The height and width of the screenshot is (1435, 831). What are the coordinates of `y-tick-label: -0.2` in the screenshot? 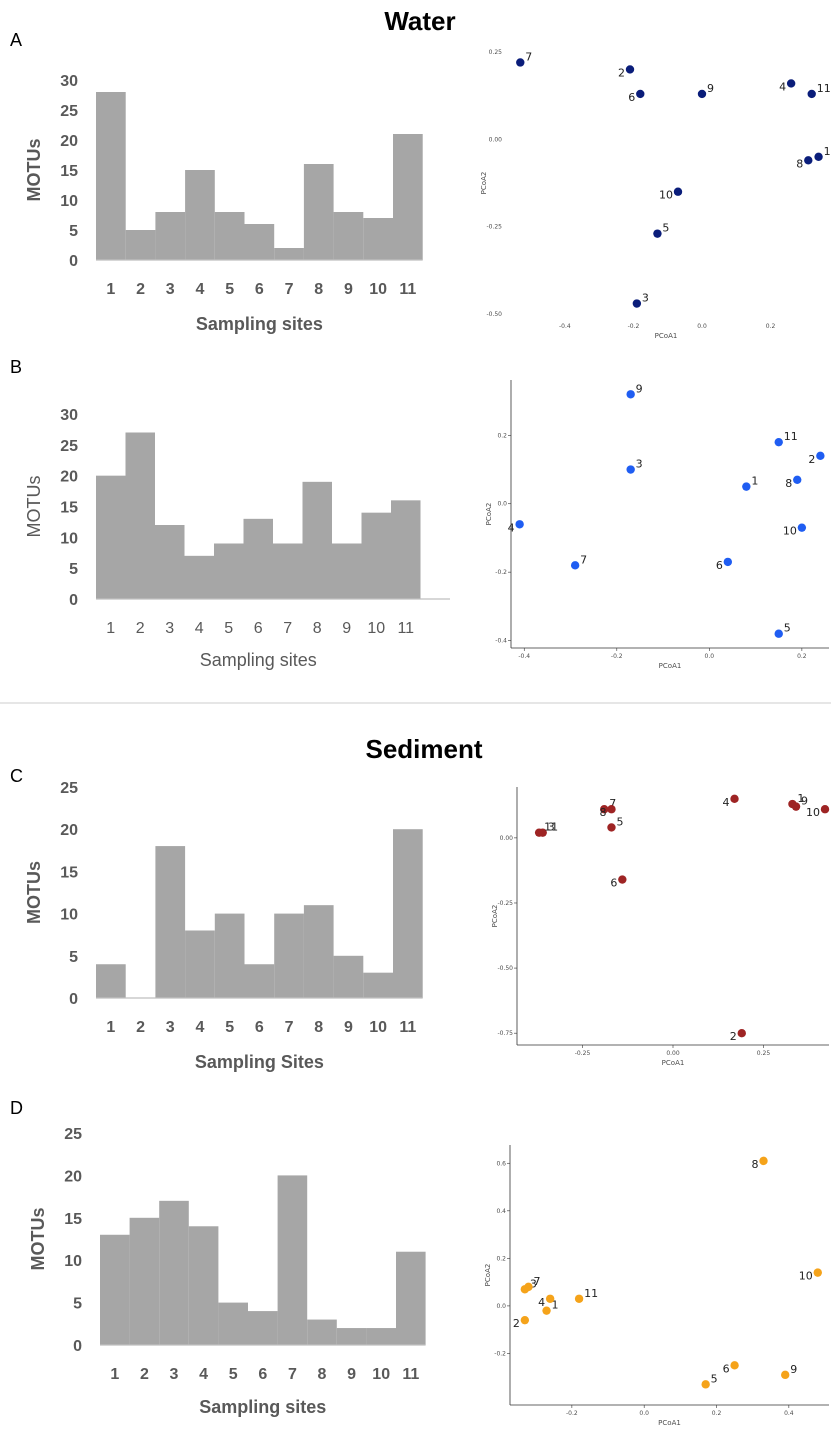 It's located at (501, 572).